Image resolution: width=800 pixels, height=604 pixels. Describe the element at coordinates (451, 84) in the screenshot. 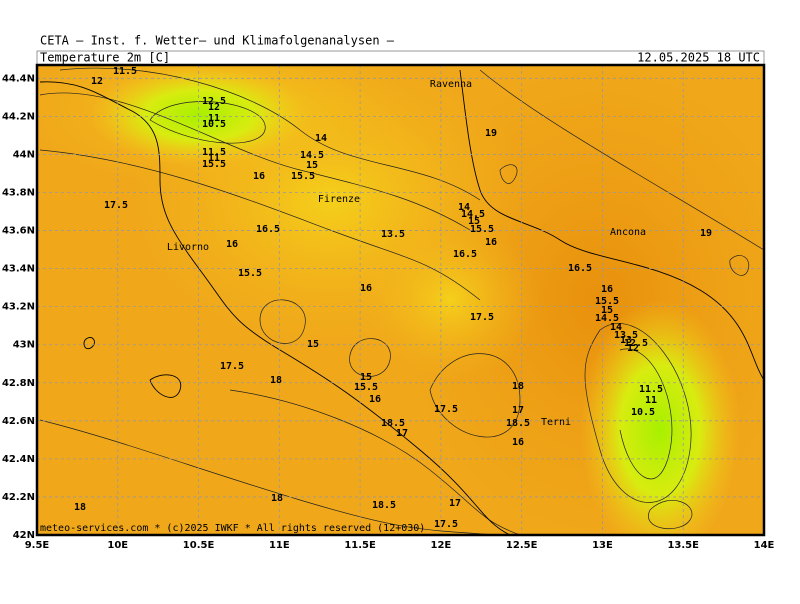

I see `city-label: Ravenna` at that location.